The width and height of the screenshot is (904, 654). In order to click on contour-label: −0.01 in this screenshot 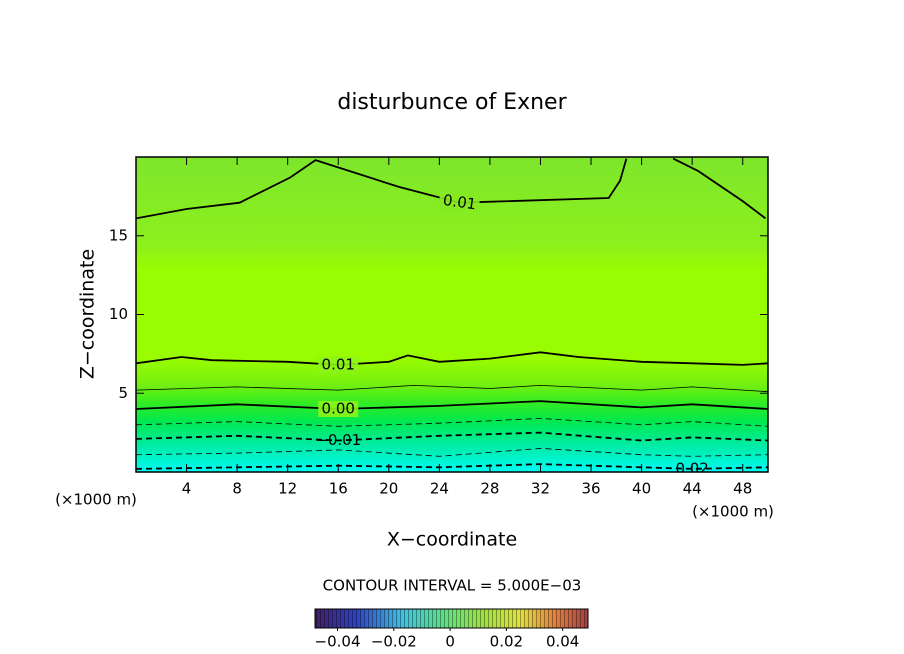, I will do `click(338, 440)`.